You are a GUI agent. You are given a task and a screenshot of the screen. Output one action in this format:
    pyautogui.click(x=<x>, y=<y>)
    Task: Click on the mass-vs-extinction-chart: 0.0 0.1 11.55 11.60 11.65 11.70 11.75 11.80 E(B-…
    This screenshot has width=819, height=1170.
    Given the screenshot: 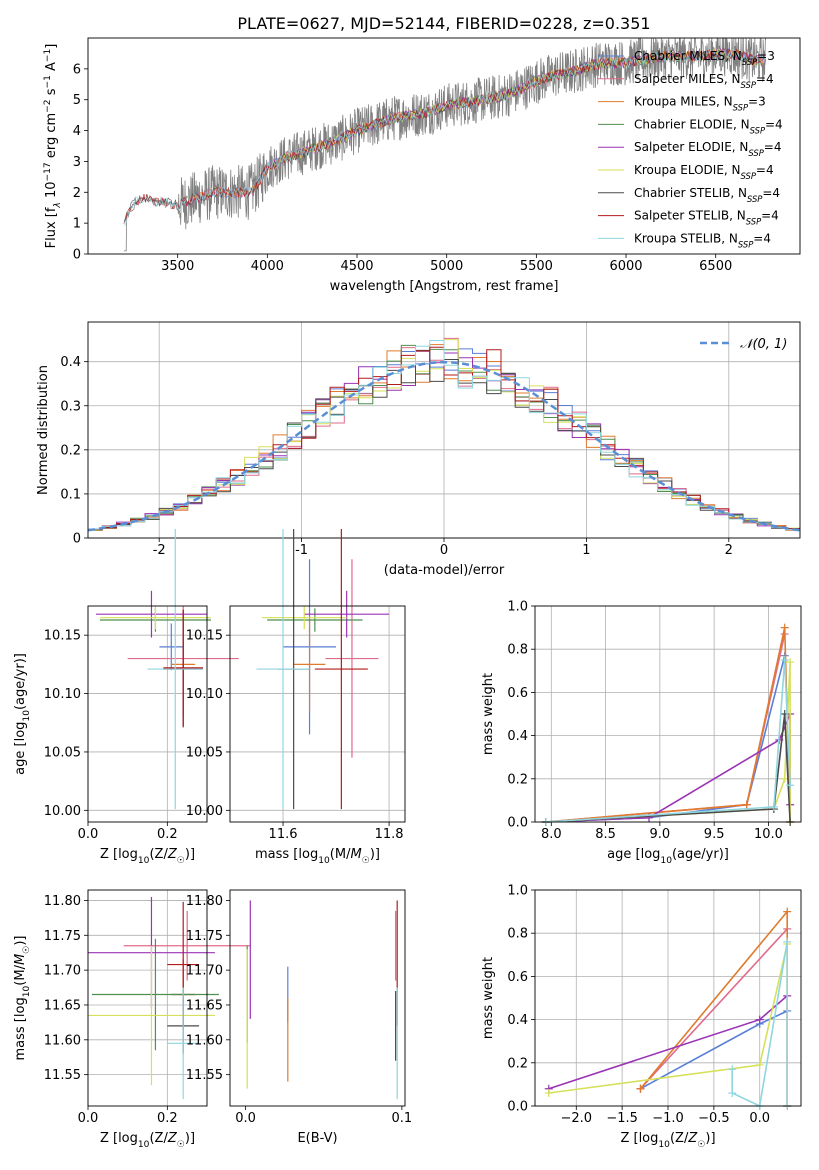 What is the action you would take?
    pyautogui.click(x=299, y=1017)
    